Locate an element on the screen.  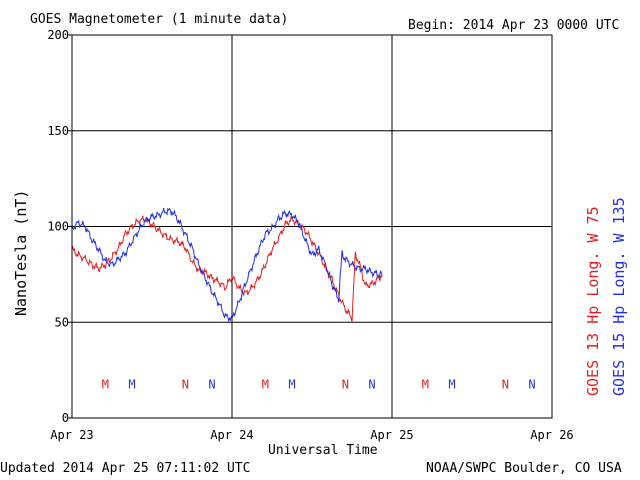
y-axis-label: NanoTesla (nT) is located at coordinates (21, 253).